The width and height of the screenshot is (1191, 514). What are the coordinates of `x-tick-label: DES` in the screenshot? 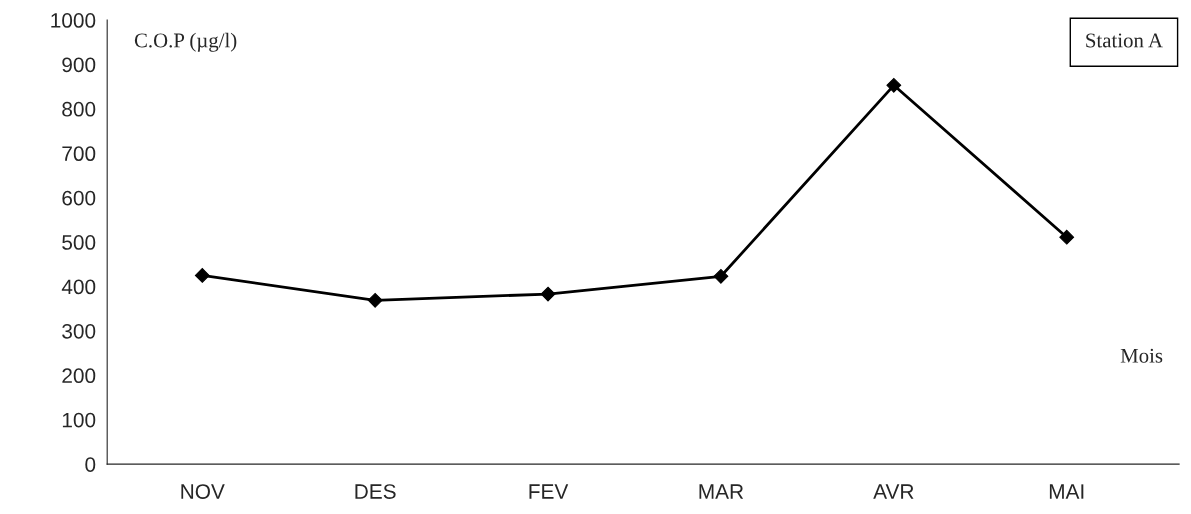 It's located at (375, 491).